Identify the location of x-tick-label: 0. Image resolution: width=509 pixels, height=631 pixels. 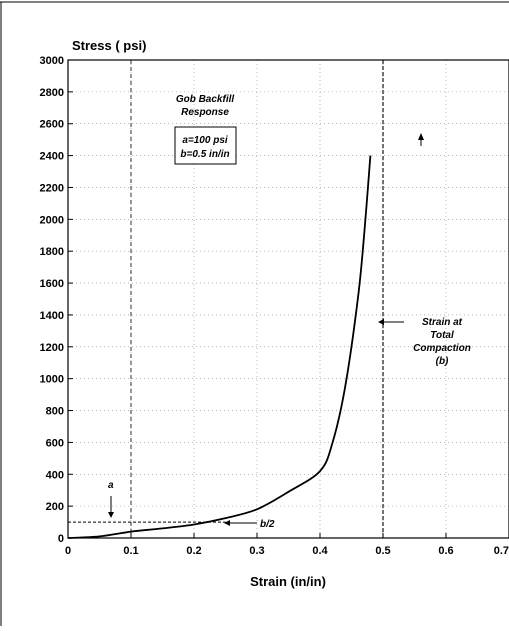
(68, 551).